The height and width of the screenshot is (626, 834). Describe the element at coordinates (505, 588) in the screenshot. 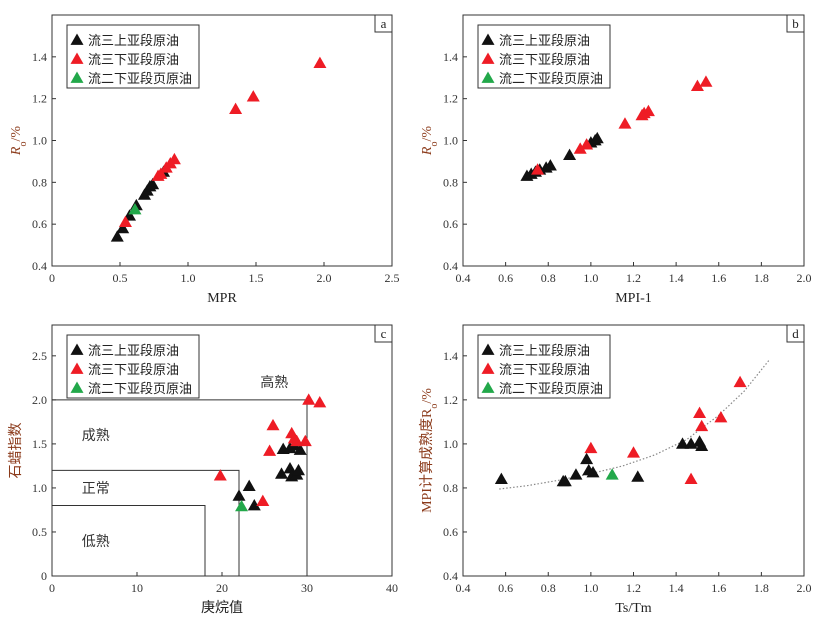

I see `x-tick-label: 0.6` at that location.